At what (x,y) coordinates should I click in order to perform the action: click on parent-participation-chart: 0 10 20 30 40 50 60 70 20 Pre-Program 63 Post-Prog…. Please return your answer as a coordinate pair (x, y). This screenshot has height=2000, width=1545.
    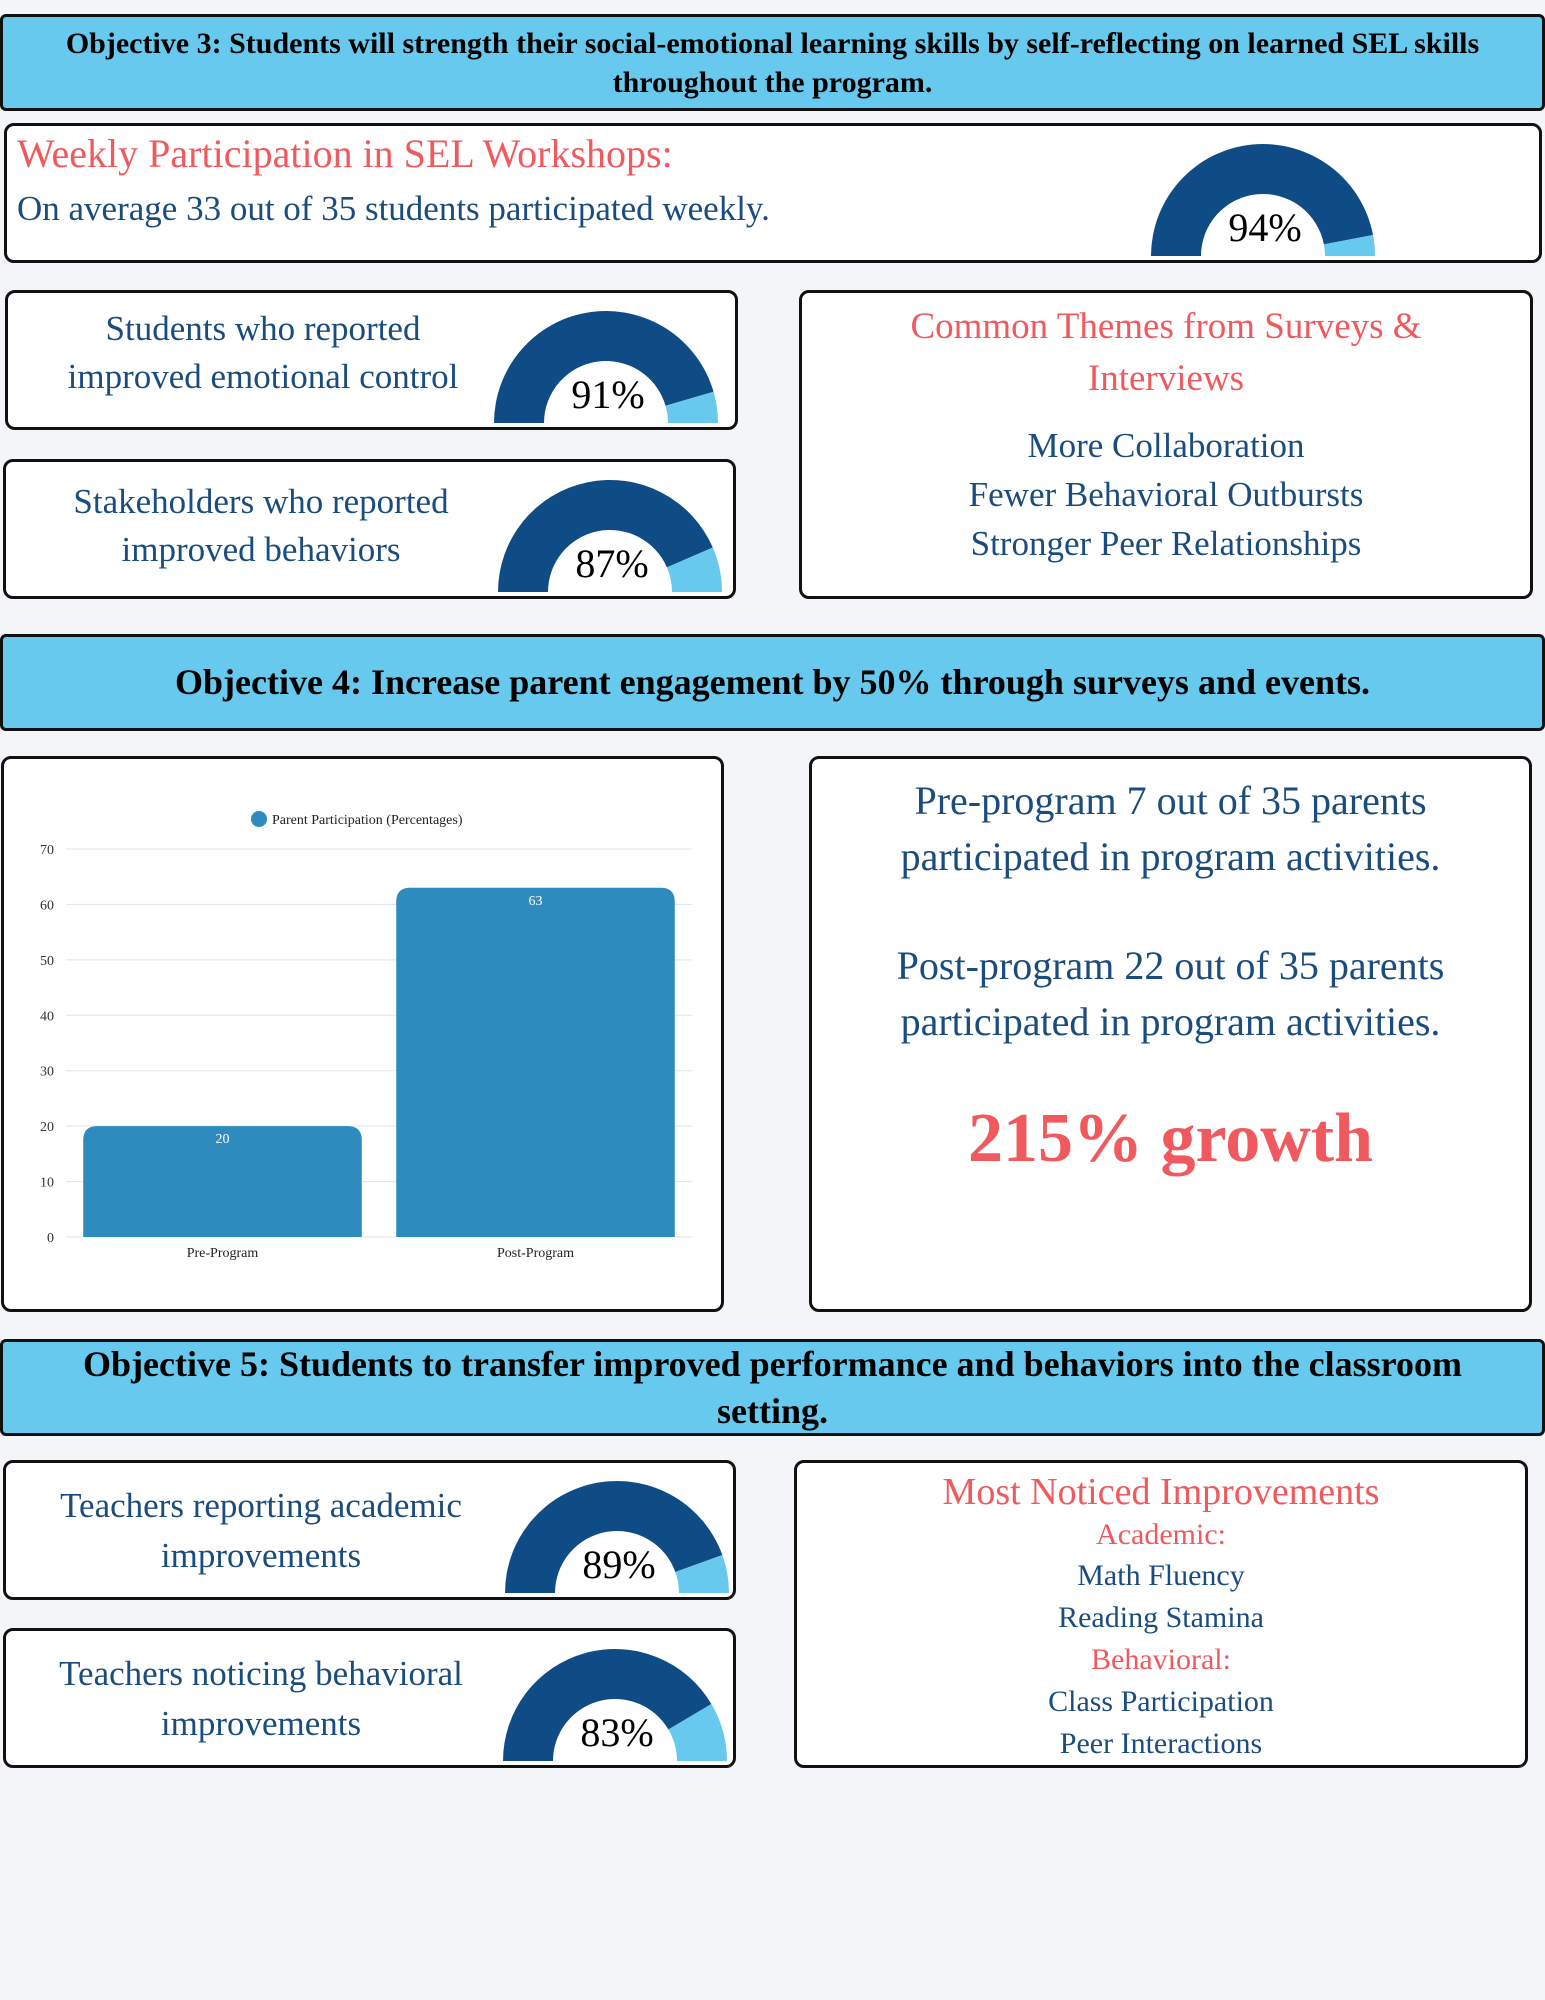
    Looking at the image, I should click on (366, 1036).